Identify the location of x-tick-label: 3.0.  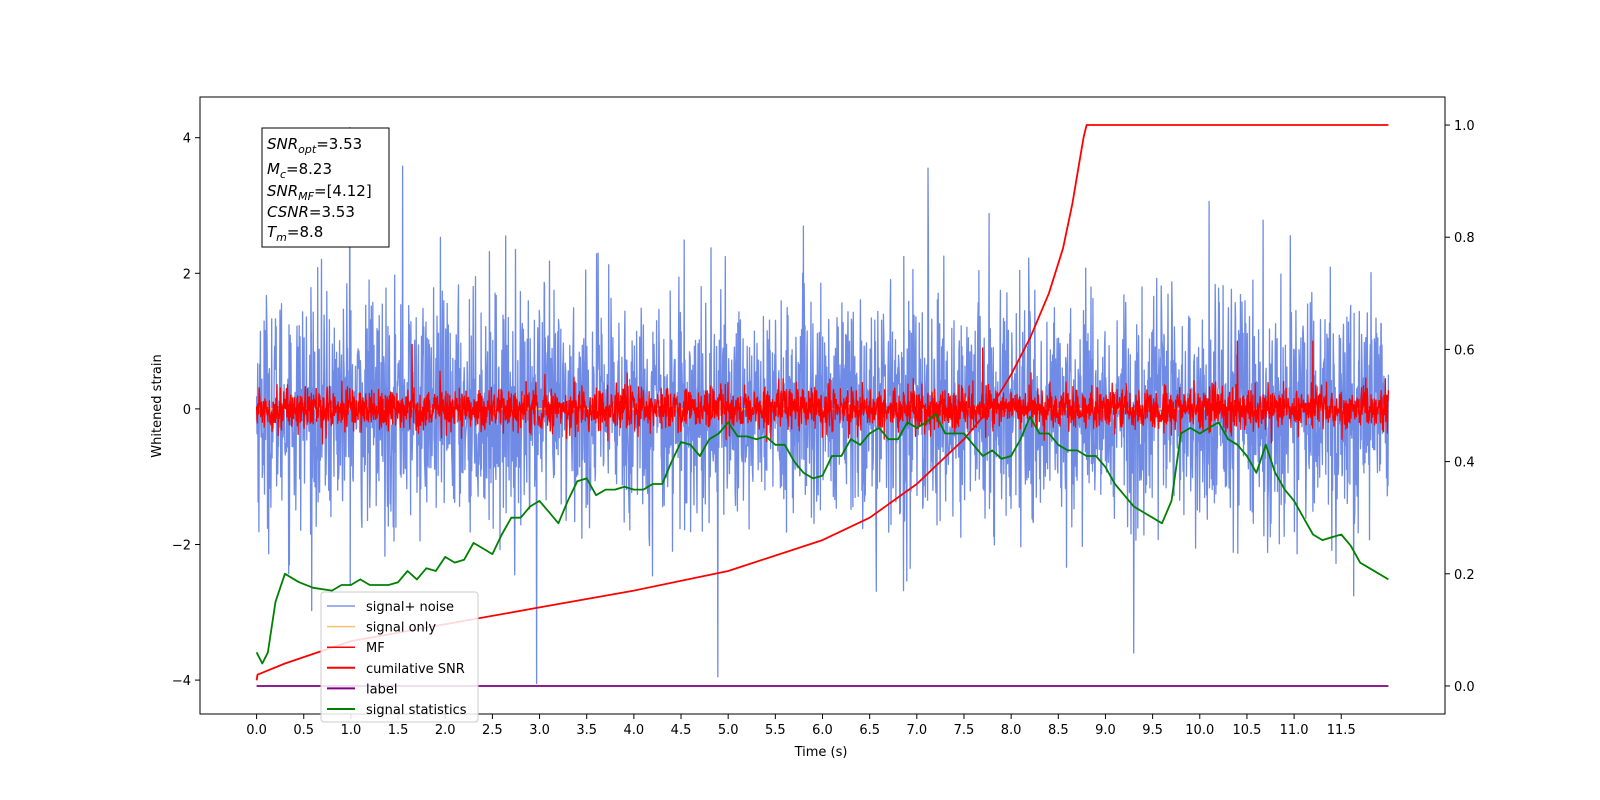
(539, 730).